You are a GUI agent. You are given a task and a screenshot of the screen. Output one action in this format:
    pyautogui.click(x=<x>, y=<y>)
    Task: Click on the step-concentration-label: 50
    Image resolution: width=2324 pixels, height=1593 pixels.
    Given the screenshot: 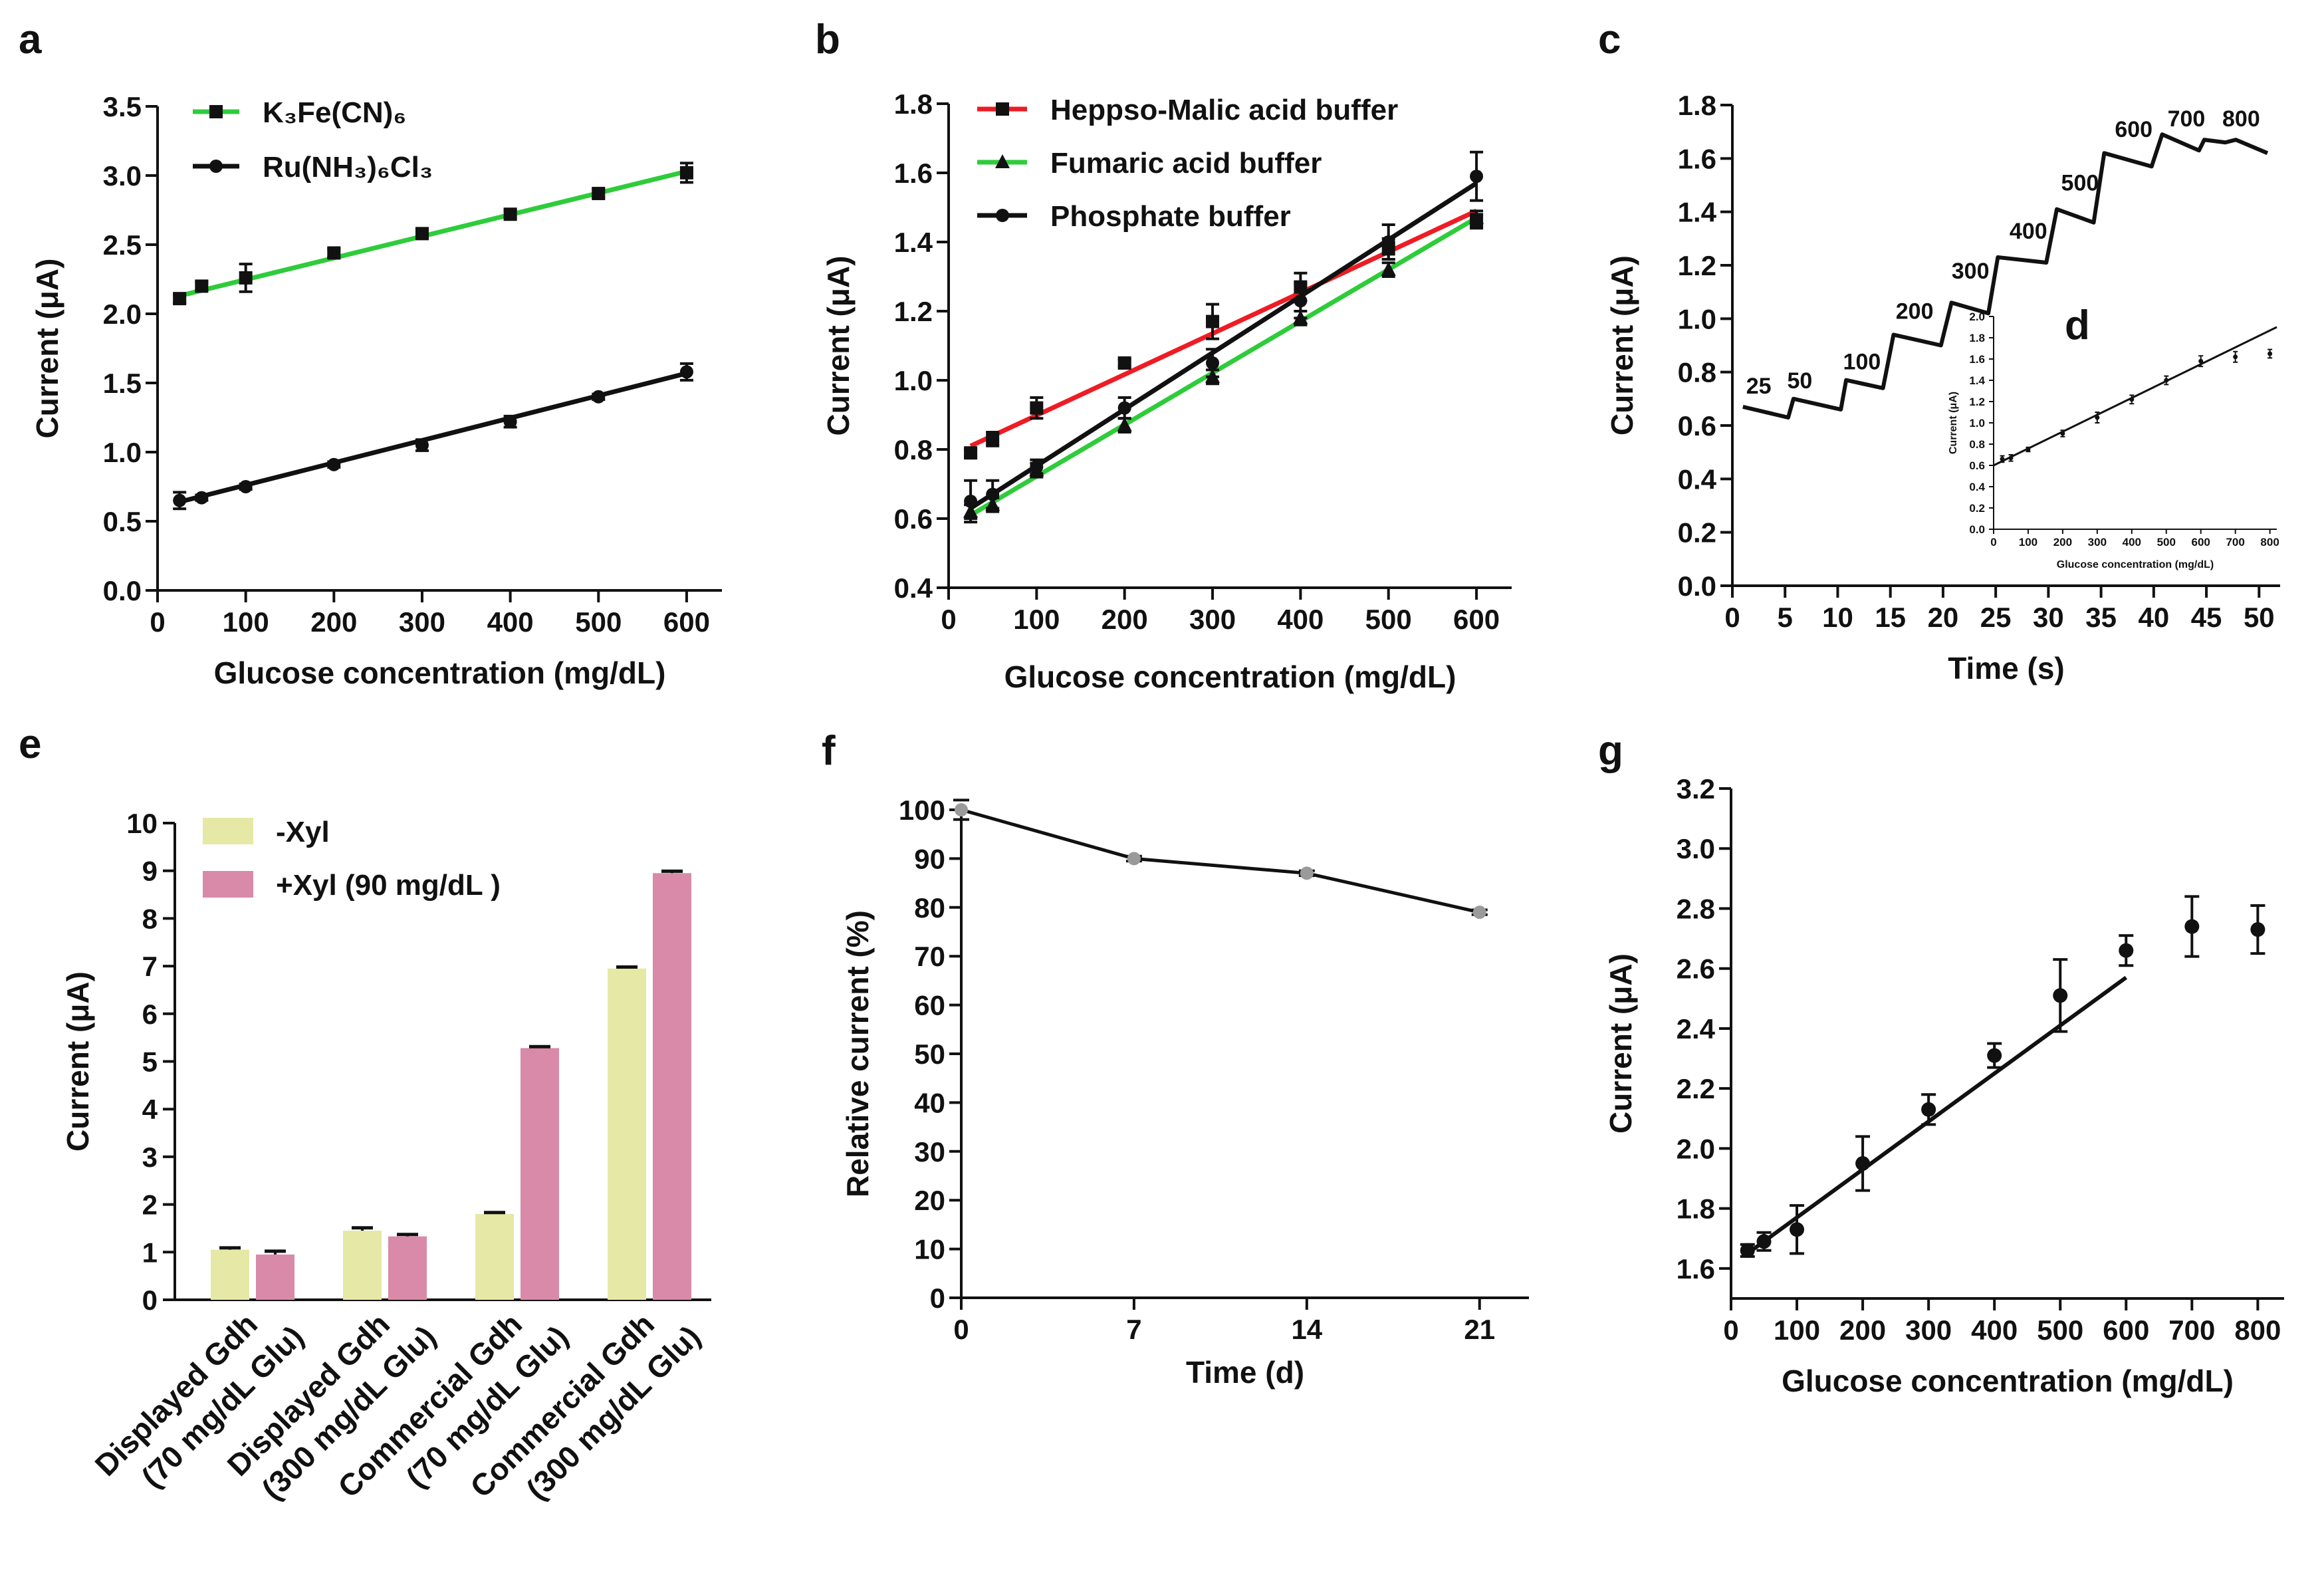 What is the action you would take?
    pyautogui.click(x=1800, y=381)
    